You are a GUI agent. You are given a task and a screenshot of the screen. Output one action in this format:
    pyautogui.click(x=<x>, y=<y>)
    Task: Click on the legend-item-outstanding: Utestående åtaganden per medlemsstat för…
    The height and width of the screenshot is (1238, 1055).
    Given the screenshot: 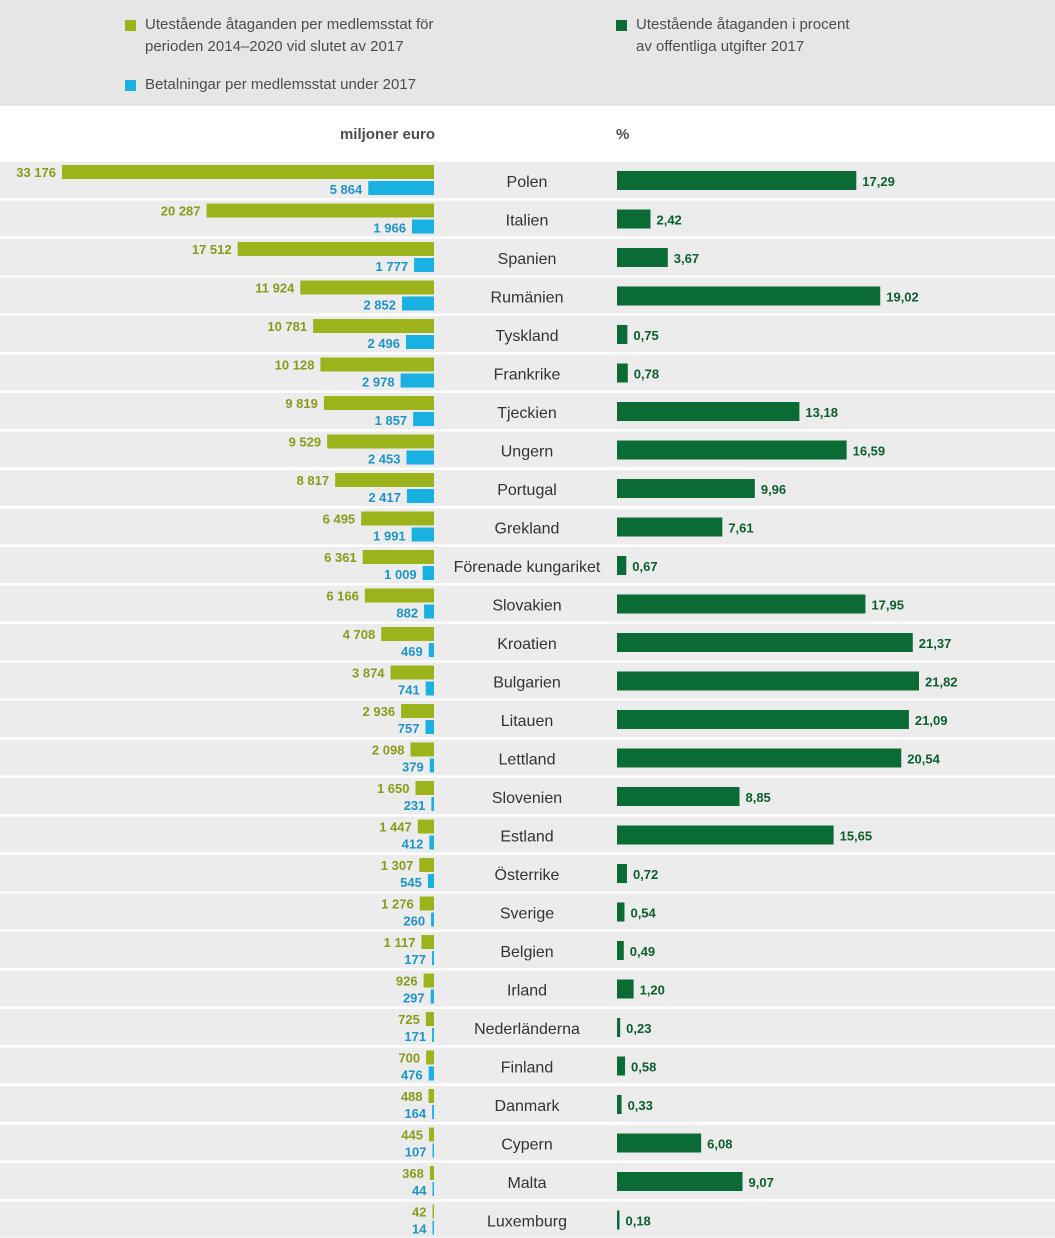 What is the action you would take?
    pyautogui.click(x=285, y=39)
    